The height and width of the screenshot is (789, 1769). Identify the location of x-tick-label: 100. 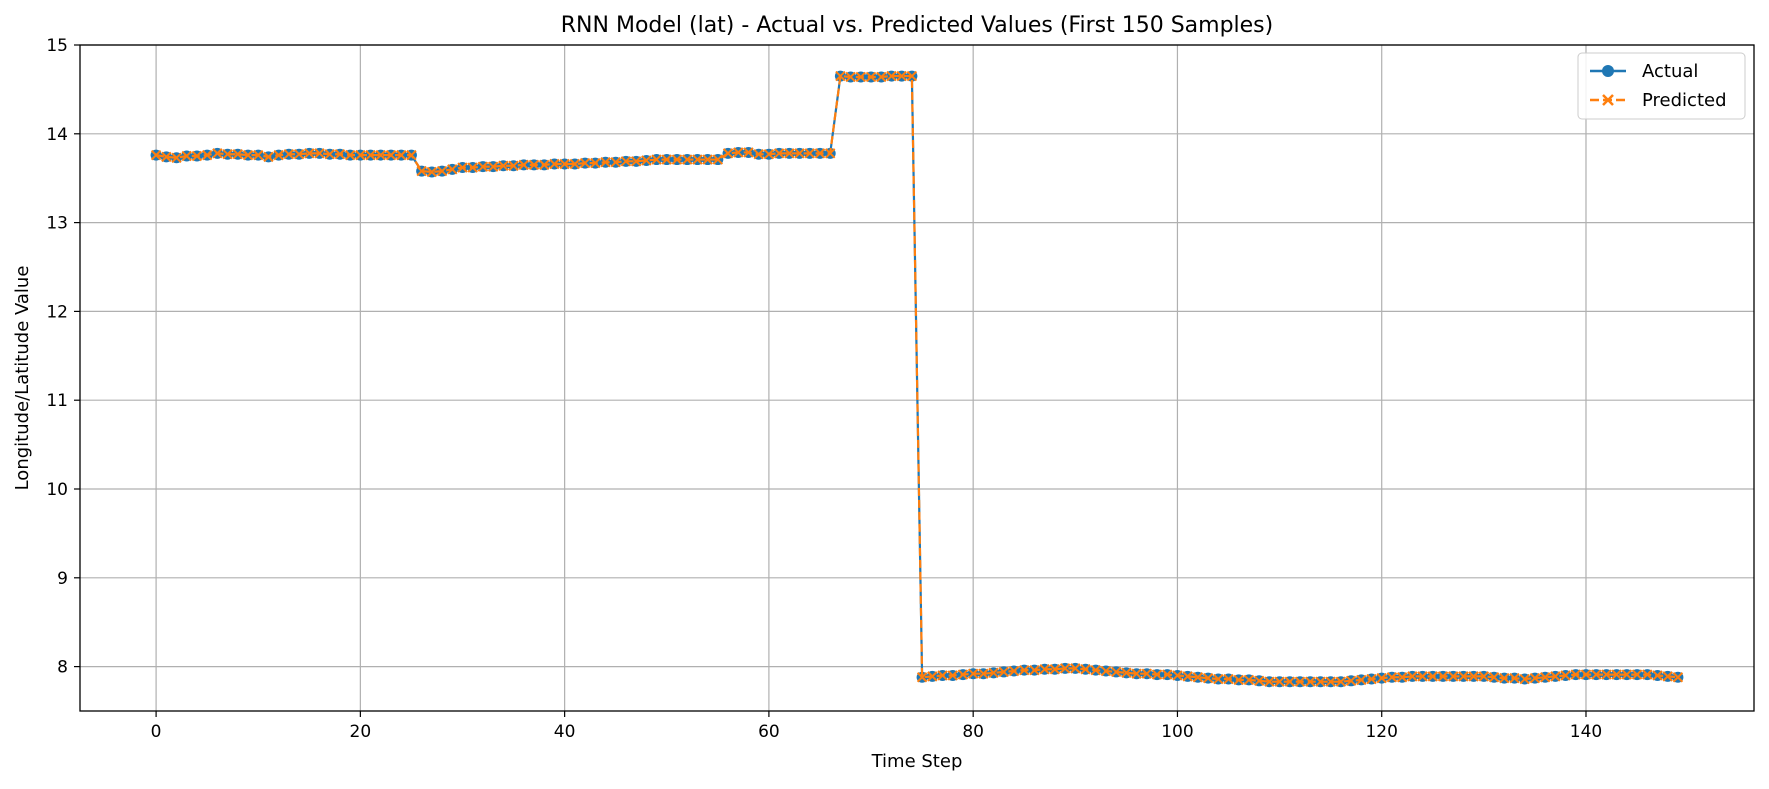
(1177, 732).